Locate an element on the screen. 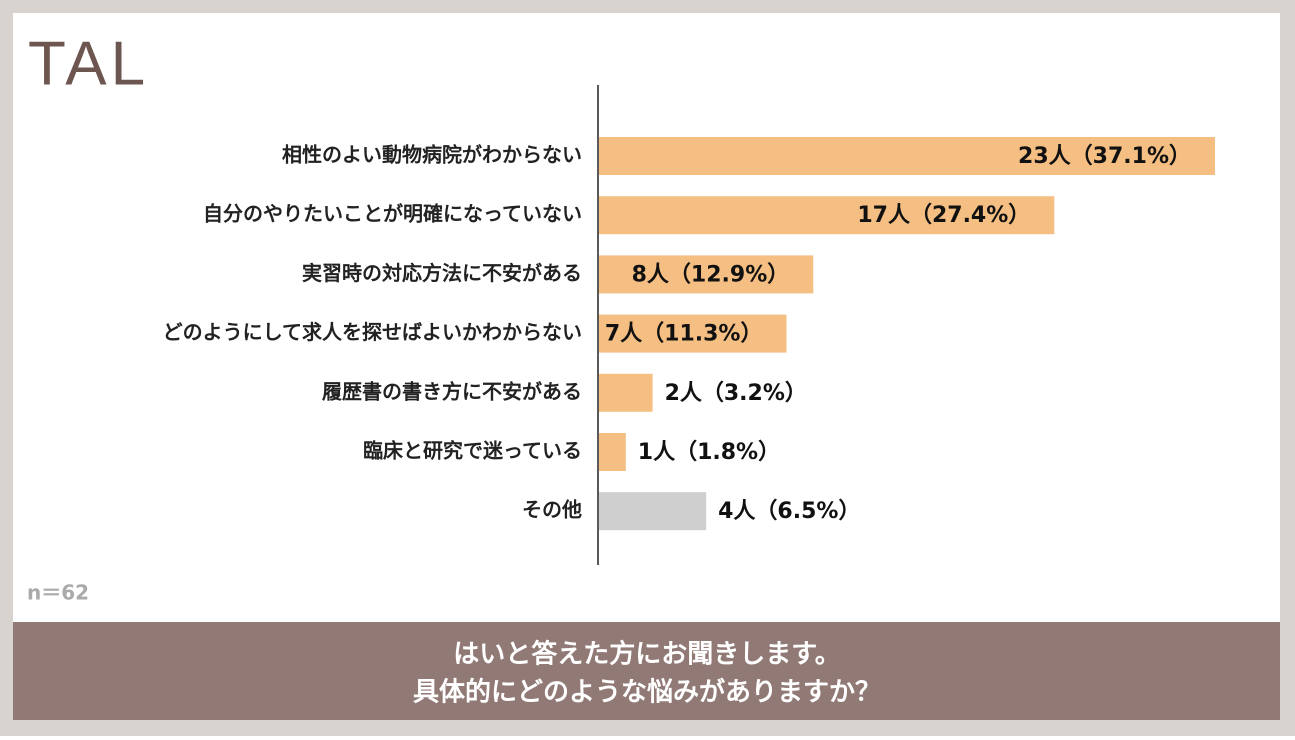 The height and width of the screenshot is (740, 1295). value-label: 7人（11.3%） is located at coordinates (684, 334).